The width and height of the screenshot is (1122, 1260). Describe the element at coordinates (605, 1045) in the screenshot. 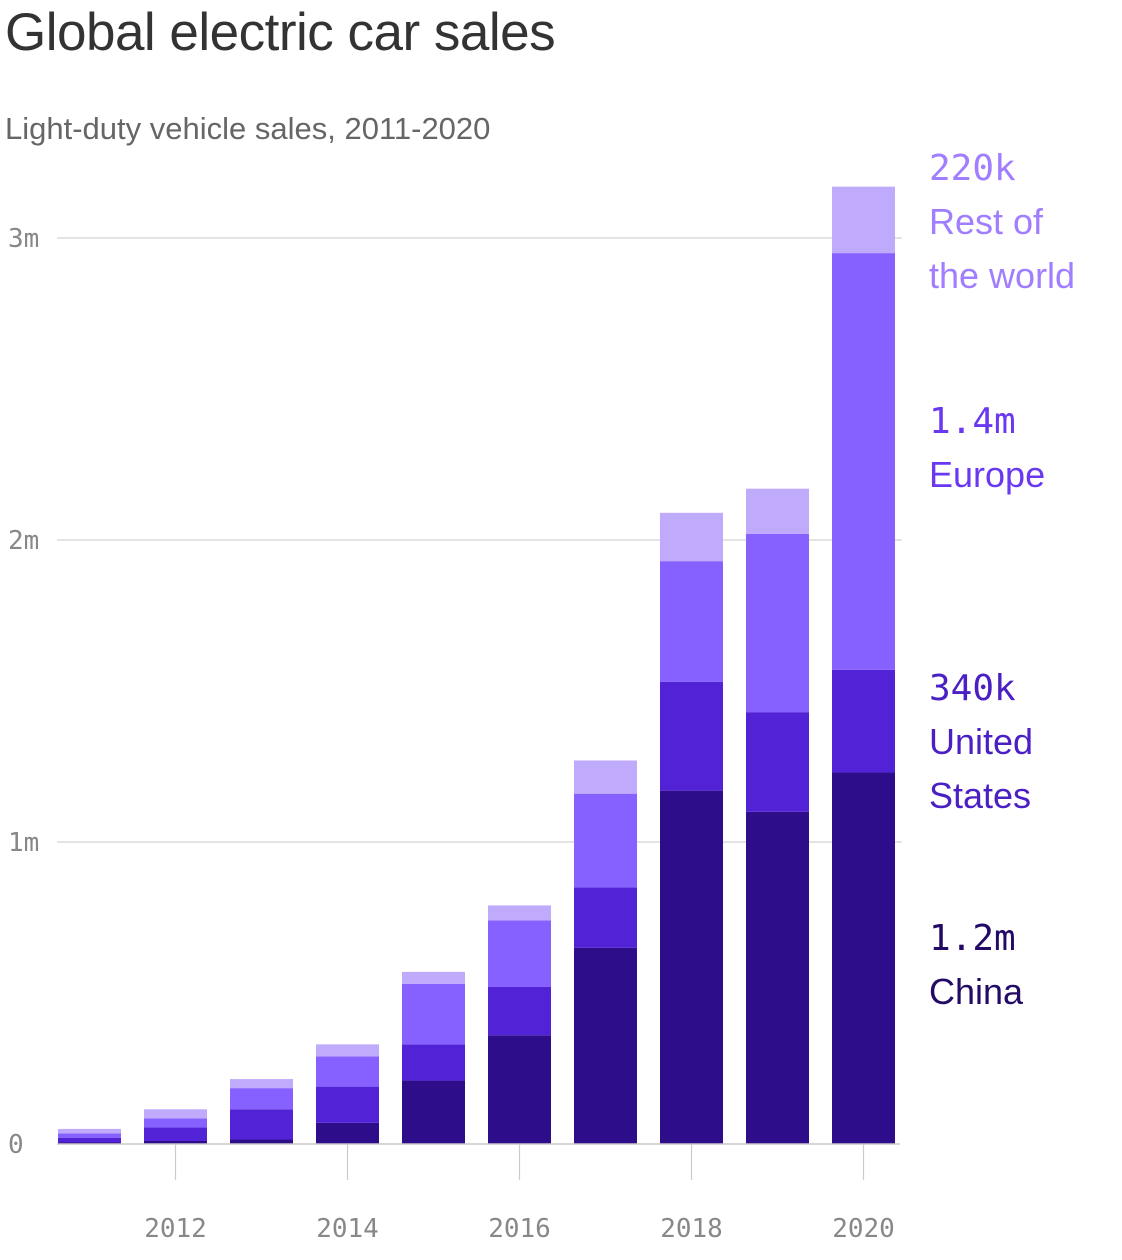

I see `bar-china-2017` at that location.